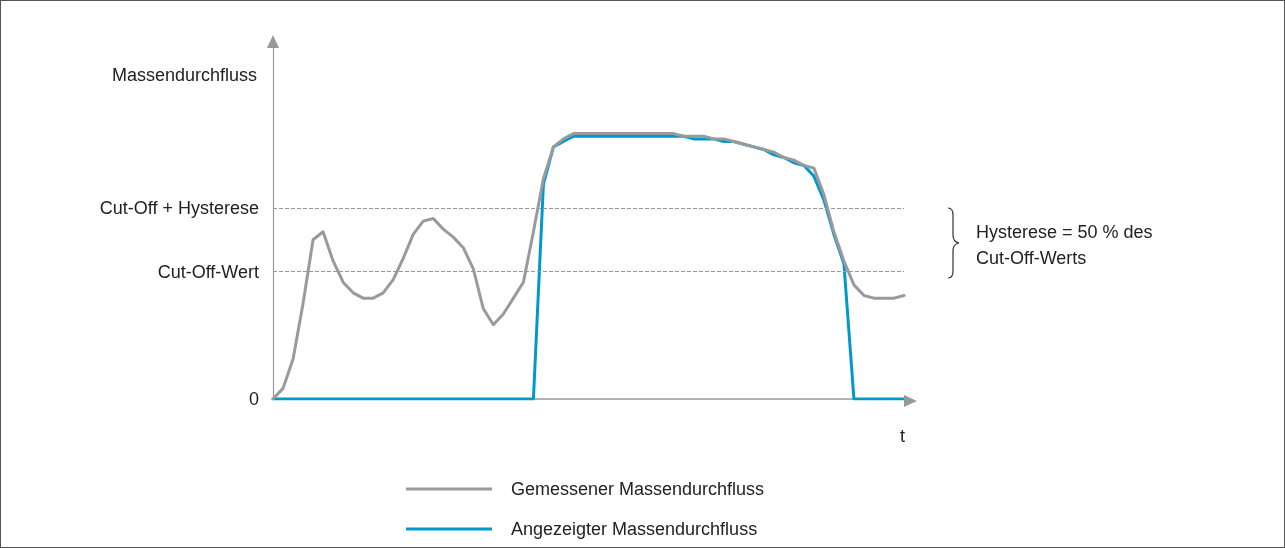 The width and height of the screenshot is (1285, 548). I want to click on x-axis-title: t, so click(903, 436).